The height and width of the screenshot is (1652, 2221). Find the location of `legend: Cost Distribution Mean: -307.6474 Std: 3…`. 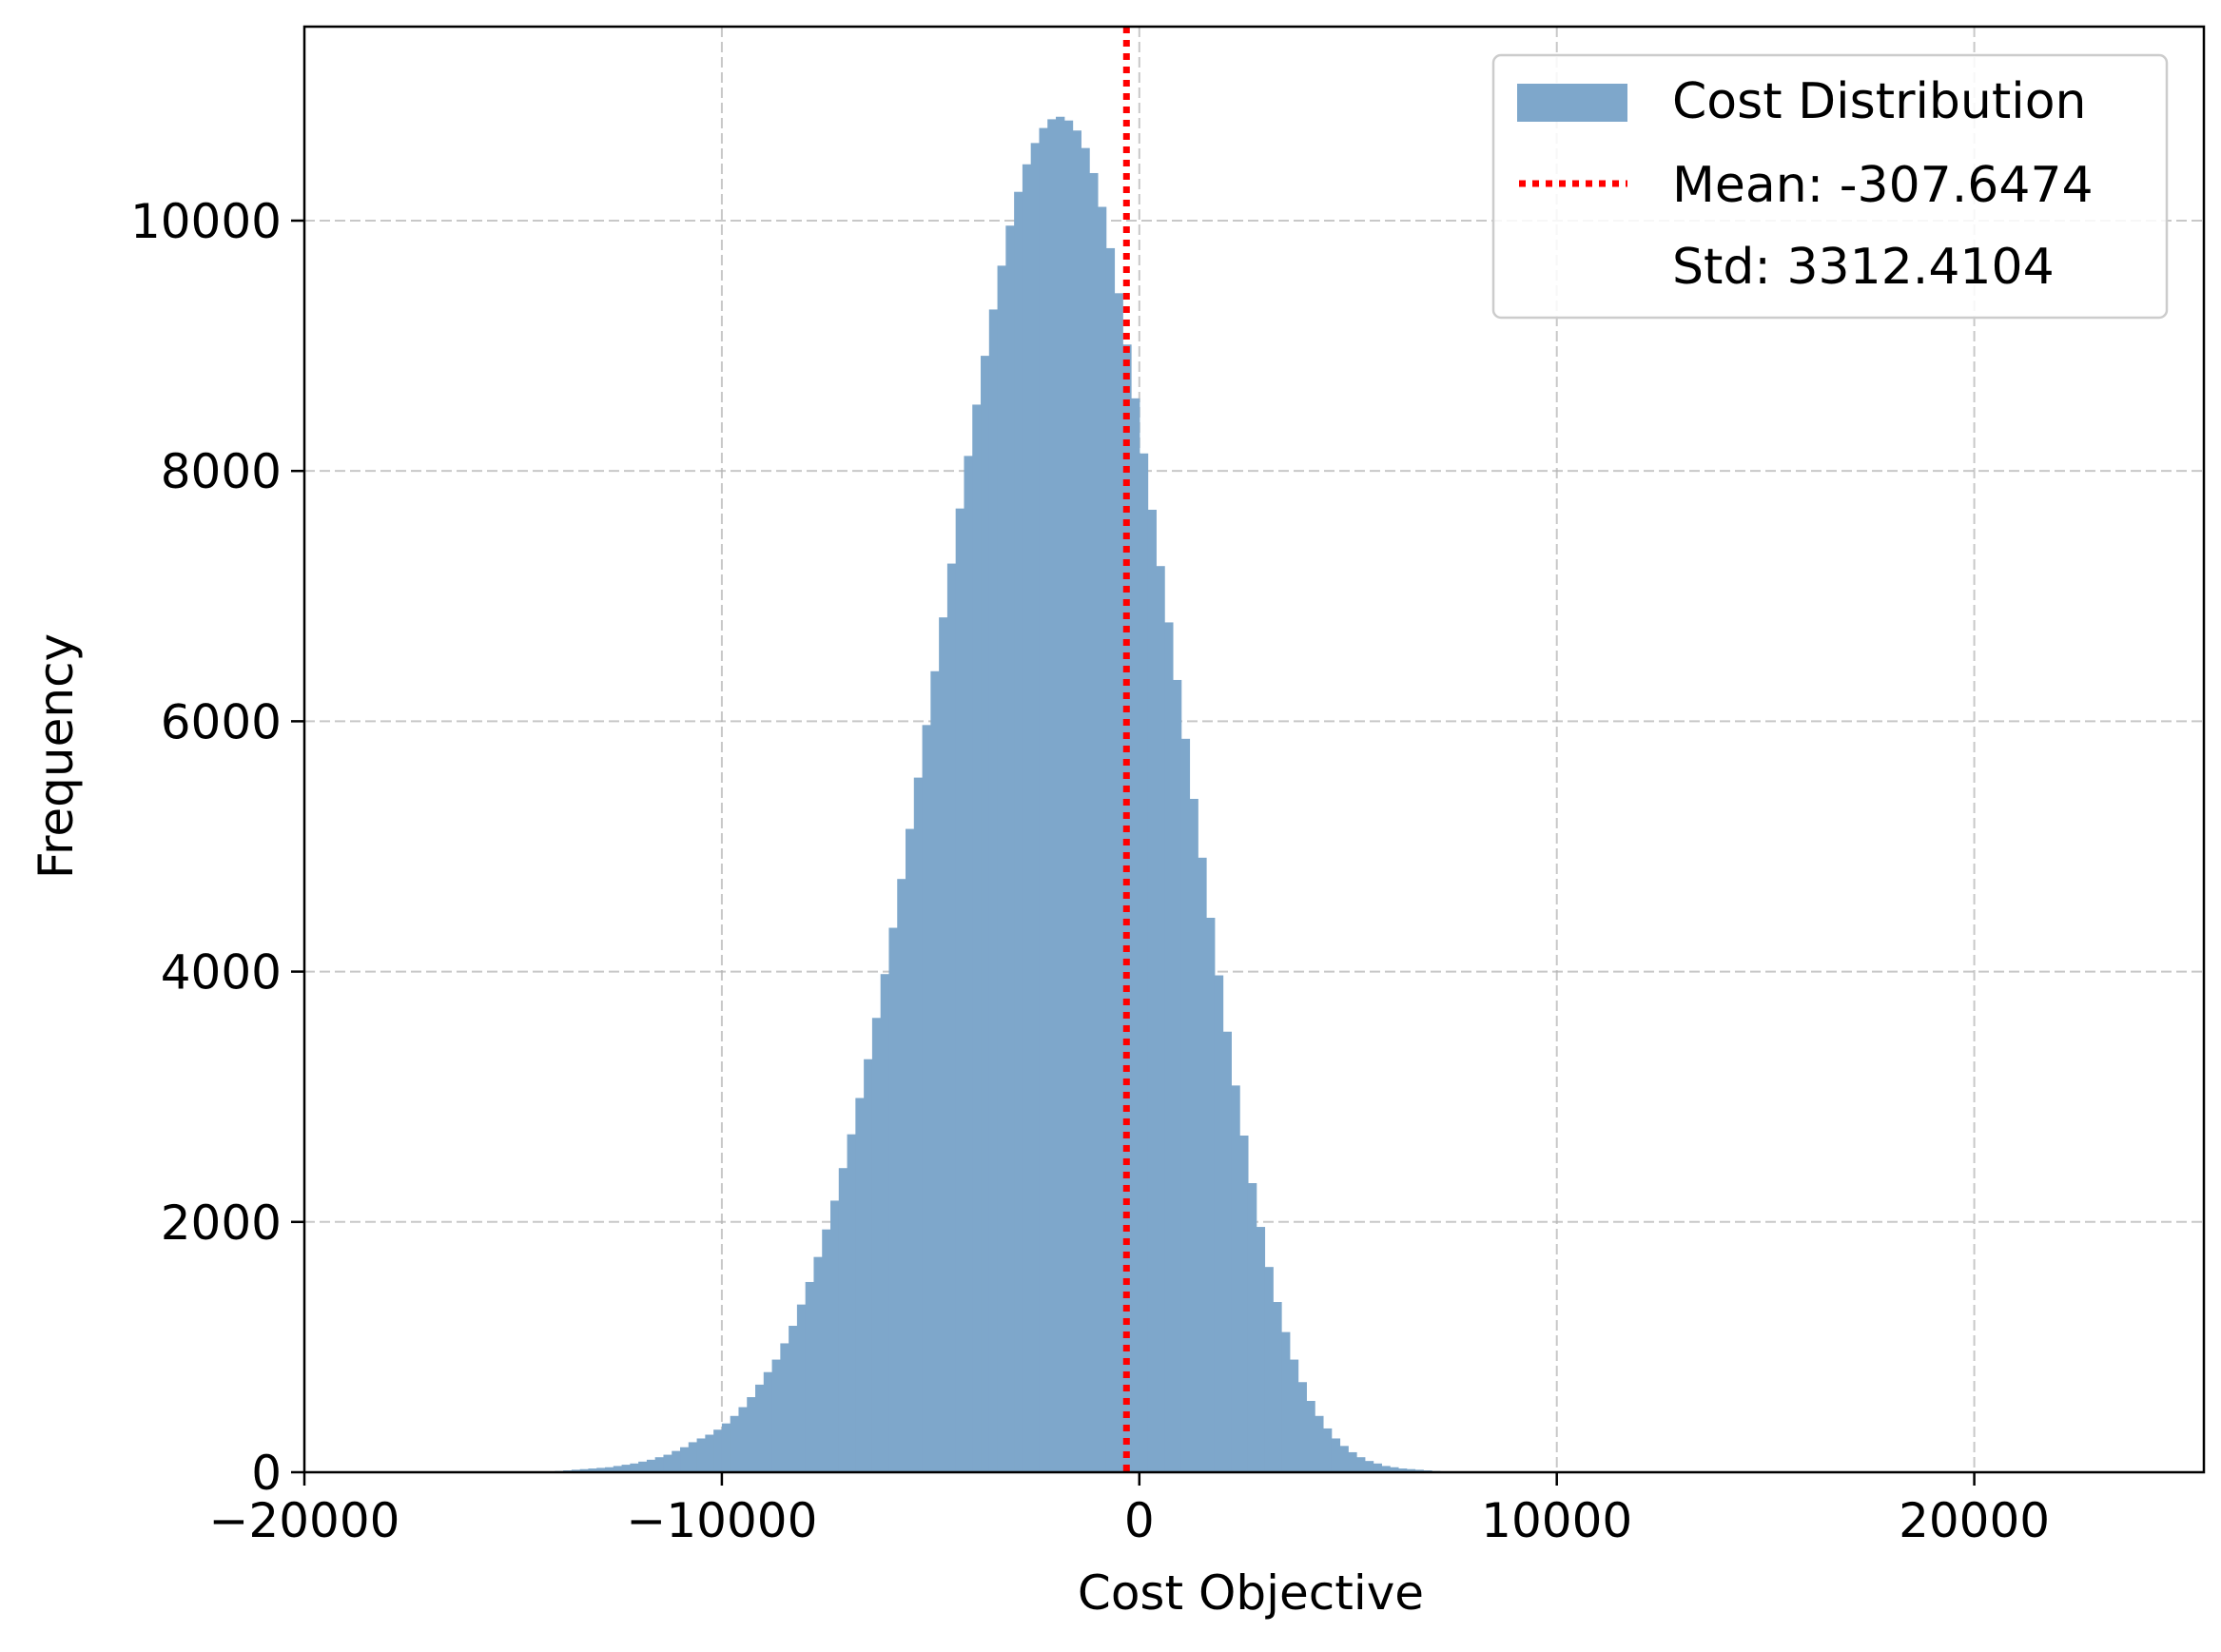

legend: Cost Distribution Mean: -307.6474 Std: 3… is located at coordinates (1830, 186).